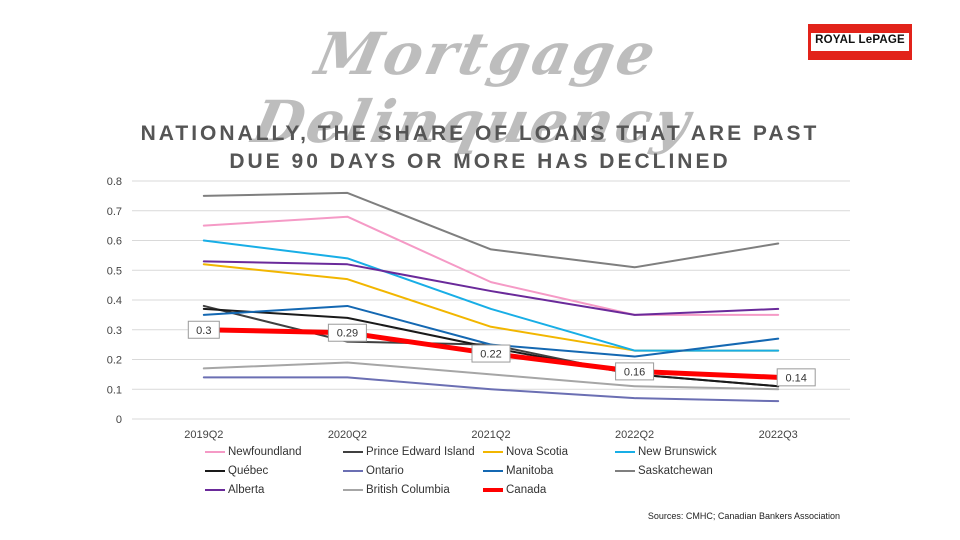 This screenshot has width=960, height=540. Describe the element at coordinates (420, 452) in the screenshot. I see `legend-label: Prince Edward Island` at that location.